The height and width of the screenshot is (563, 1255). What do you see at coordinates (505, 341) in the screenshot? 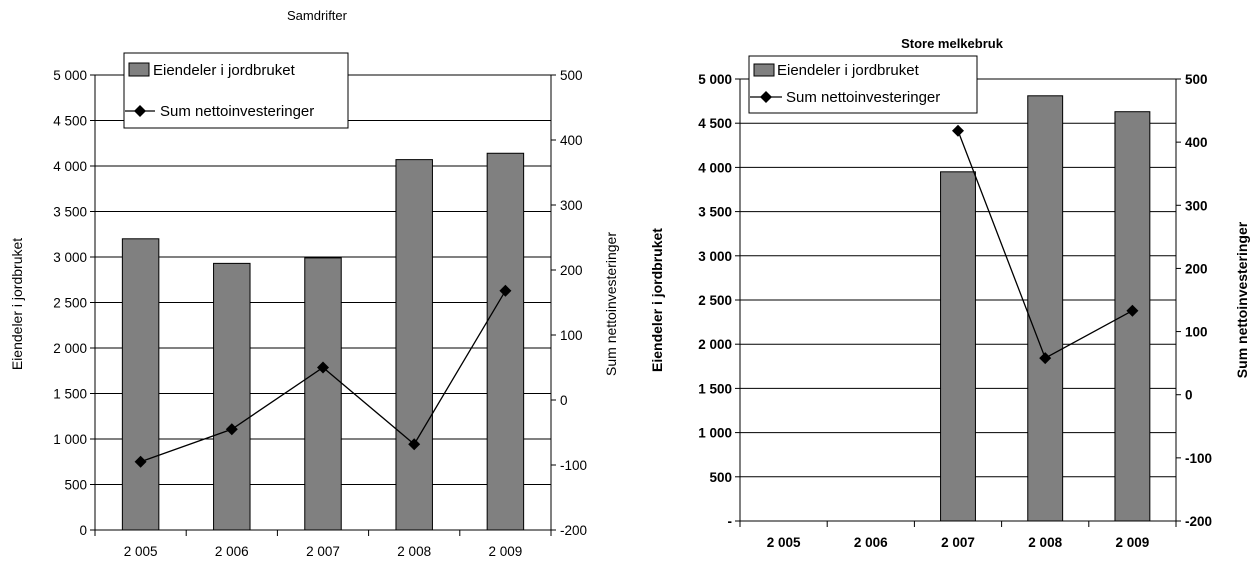
I see `bar-2009` at bounding box center [505, 341].